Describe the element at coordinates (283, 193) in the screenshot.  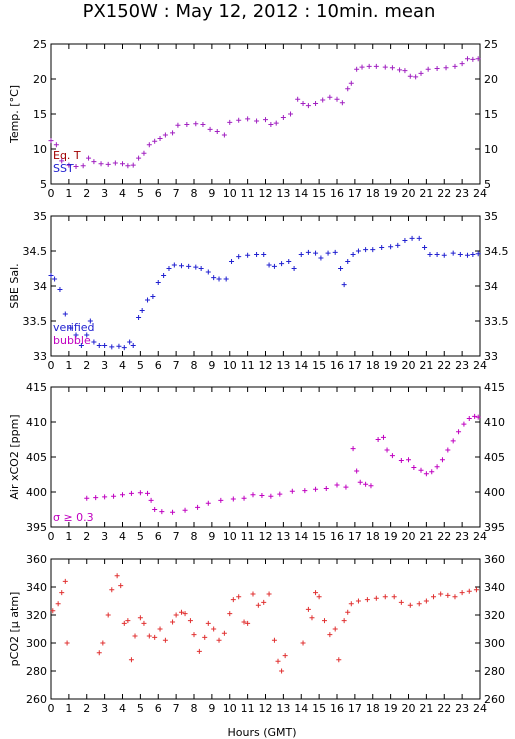
I see `x-tick-label: 13` at that location.